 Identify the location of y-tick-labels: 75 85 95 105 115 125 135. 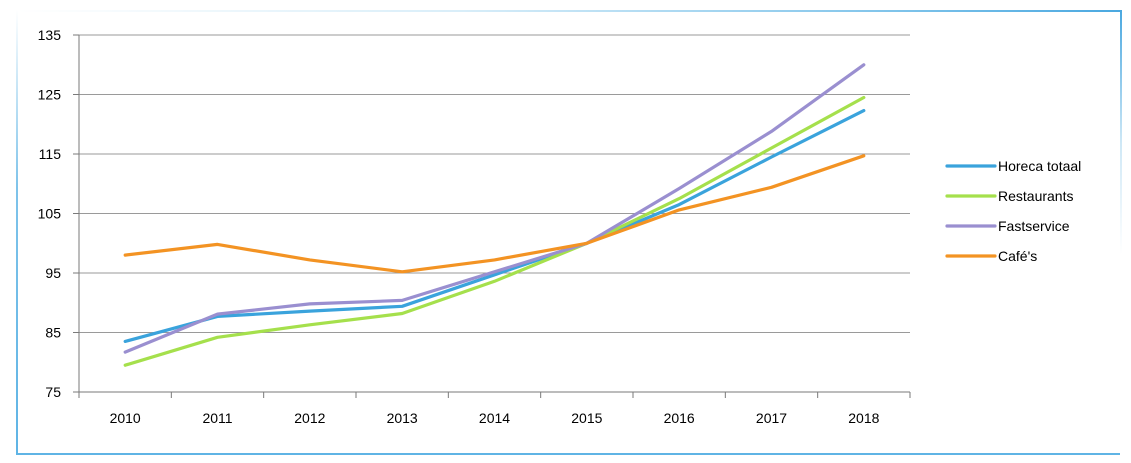
(50, 213).